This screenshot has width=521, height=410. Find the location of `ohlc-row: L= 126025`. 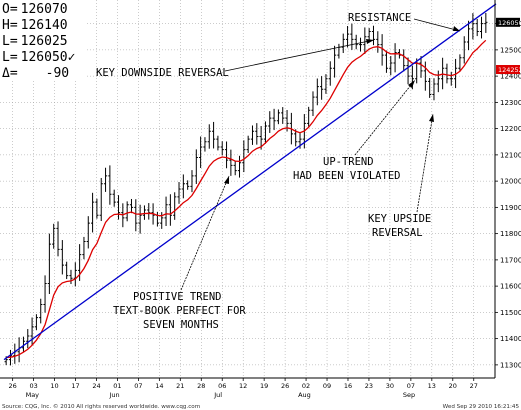

ohlc-row: L= 126025 is located at coordinates (35, 41).